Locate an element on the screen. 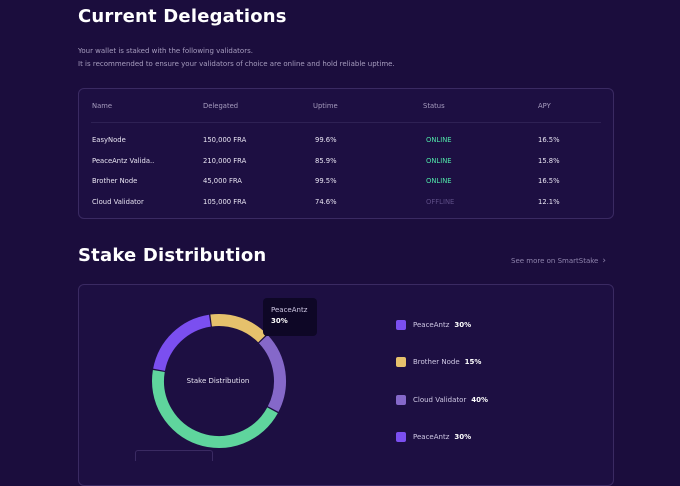 The width and height of the screenshot is (680, 486). cell-name: EasyNode is located at coordinates (109, 140).